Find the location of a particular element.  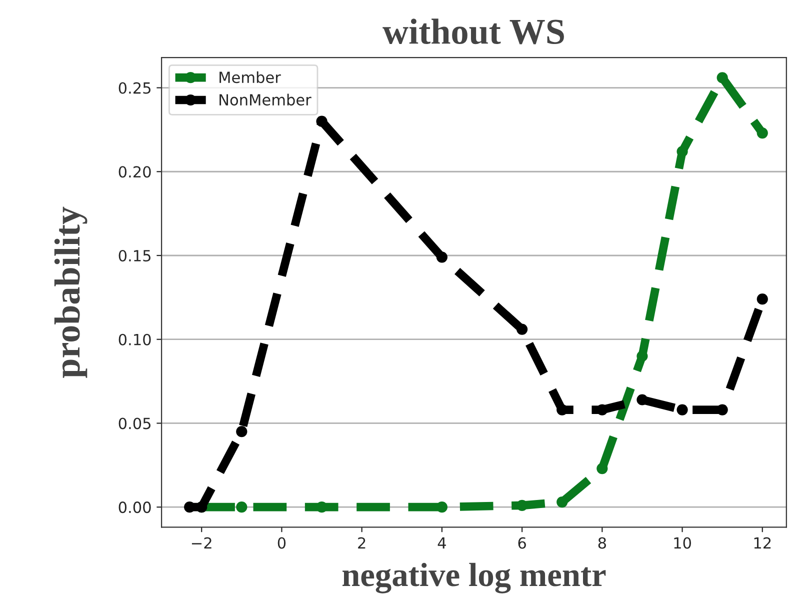

legend-label: NonMember is located at coordinates (266, 100).